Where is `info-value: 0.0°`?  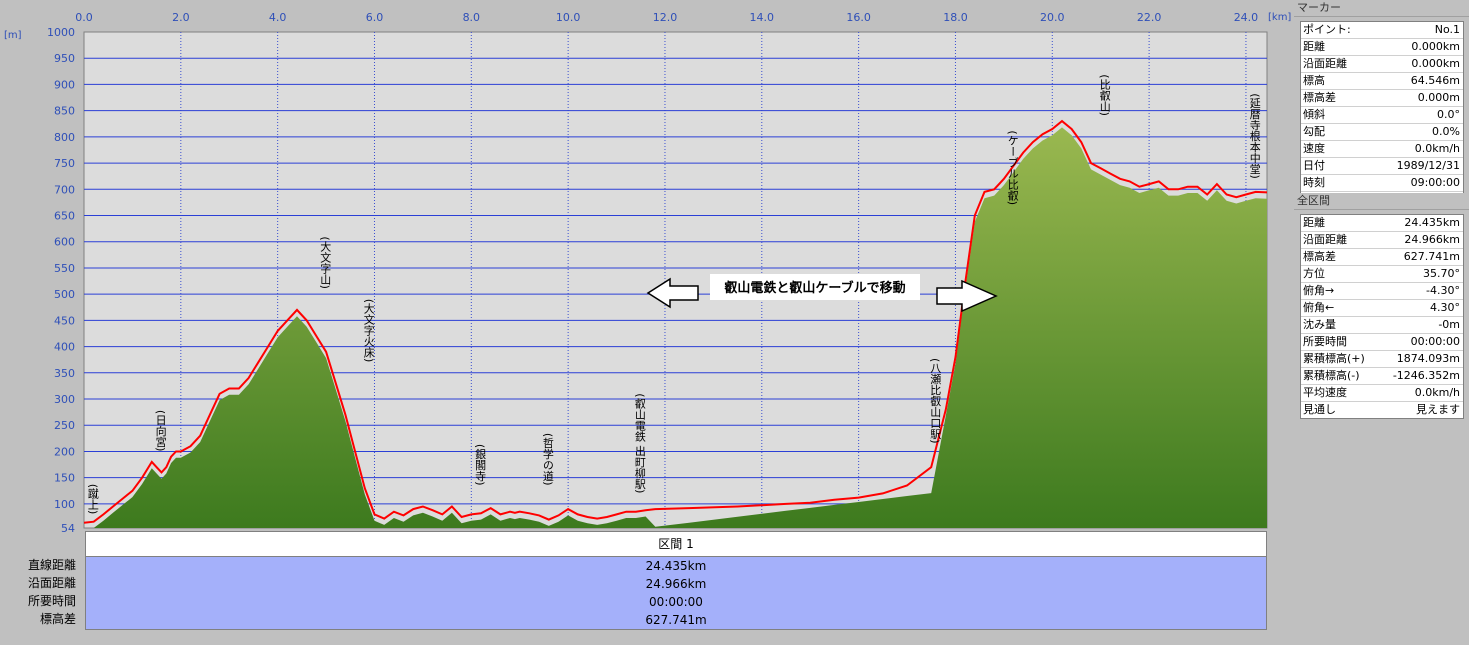 info-value: 0.0° is located at coordinates (1448, 114).